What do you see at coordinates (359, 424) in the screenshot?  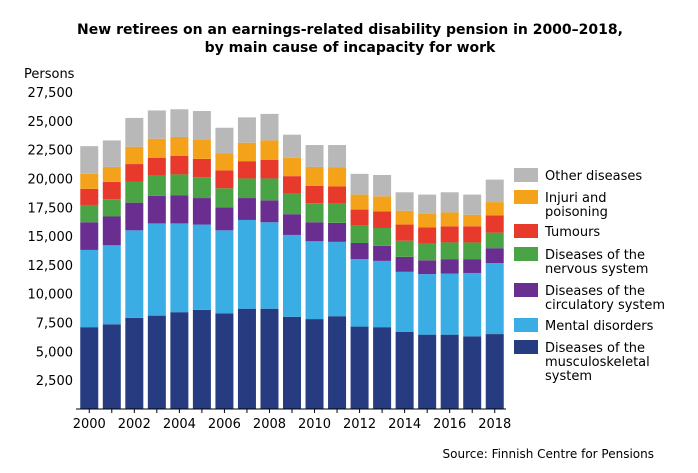 I see `x-tick-label: 2012` at bounding box center [359, 424].